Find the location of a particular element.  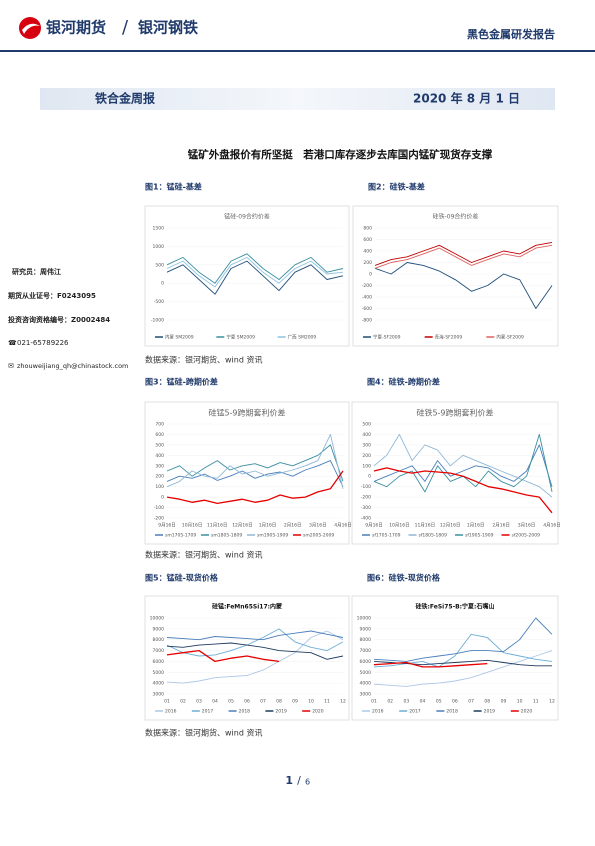

chart-frame is located at coordinates (455, 658).